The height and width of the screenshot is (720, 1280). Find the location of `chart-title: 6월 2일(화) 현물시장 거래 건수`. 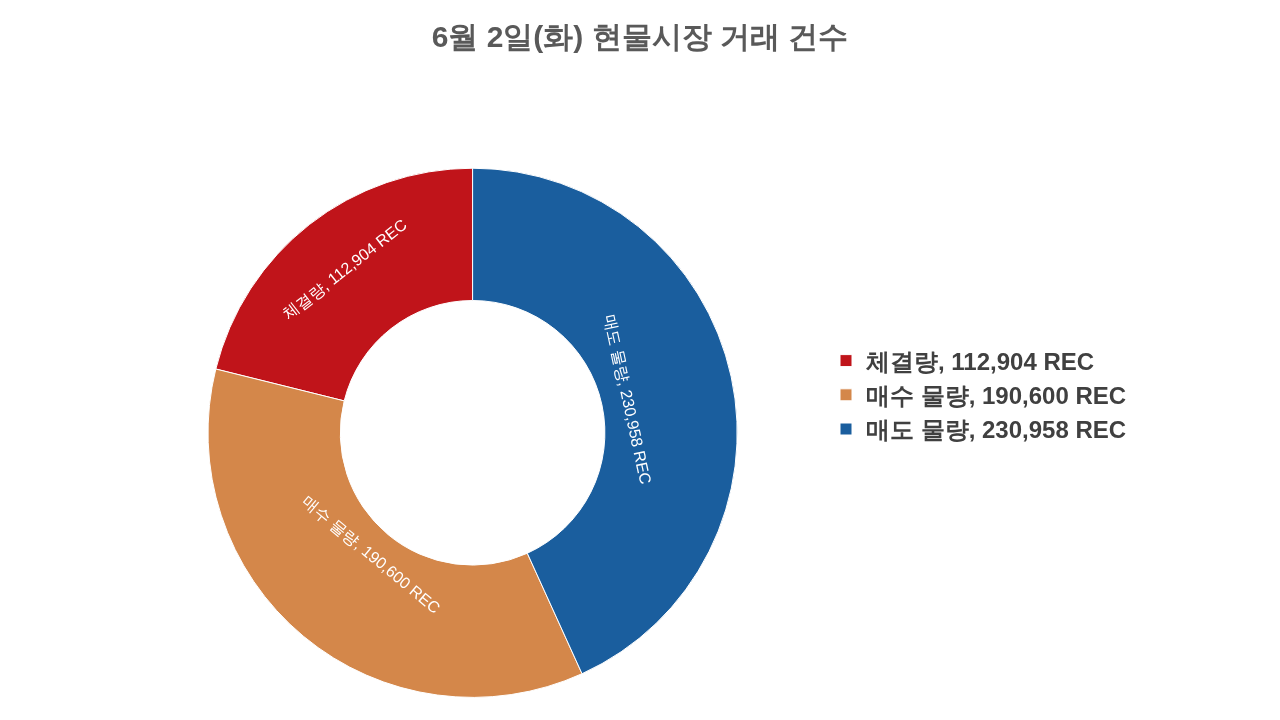

chart-title: 6월 2일(화) 현물시장 거래 건수 is located at coordinates (640, 36).